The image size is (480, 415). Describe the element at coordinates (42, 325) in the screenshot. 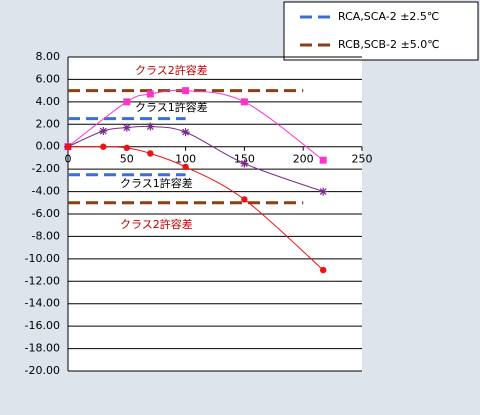

I see `y-tick-label: -16.00` at that location.